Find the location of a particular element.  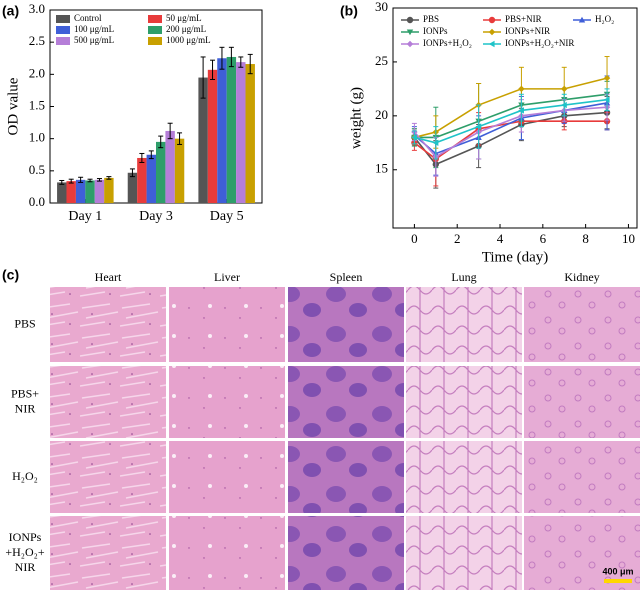

legend-label: 1000 μg/mL is located at coordinates (188, 40).